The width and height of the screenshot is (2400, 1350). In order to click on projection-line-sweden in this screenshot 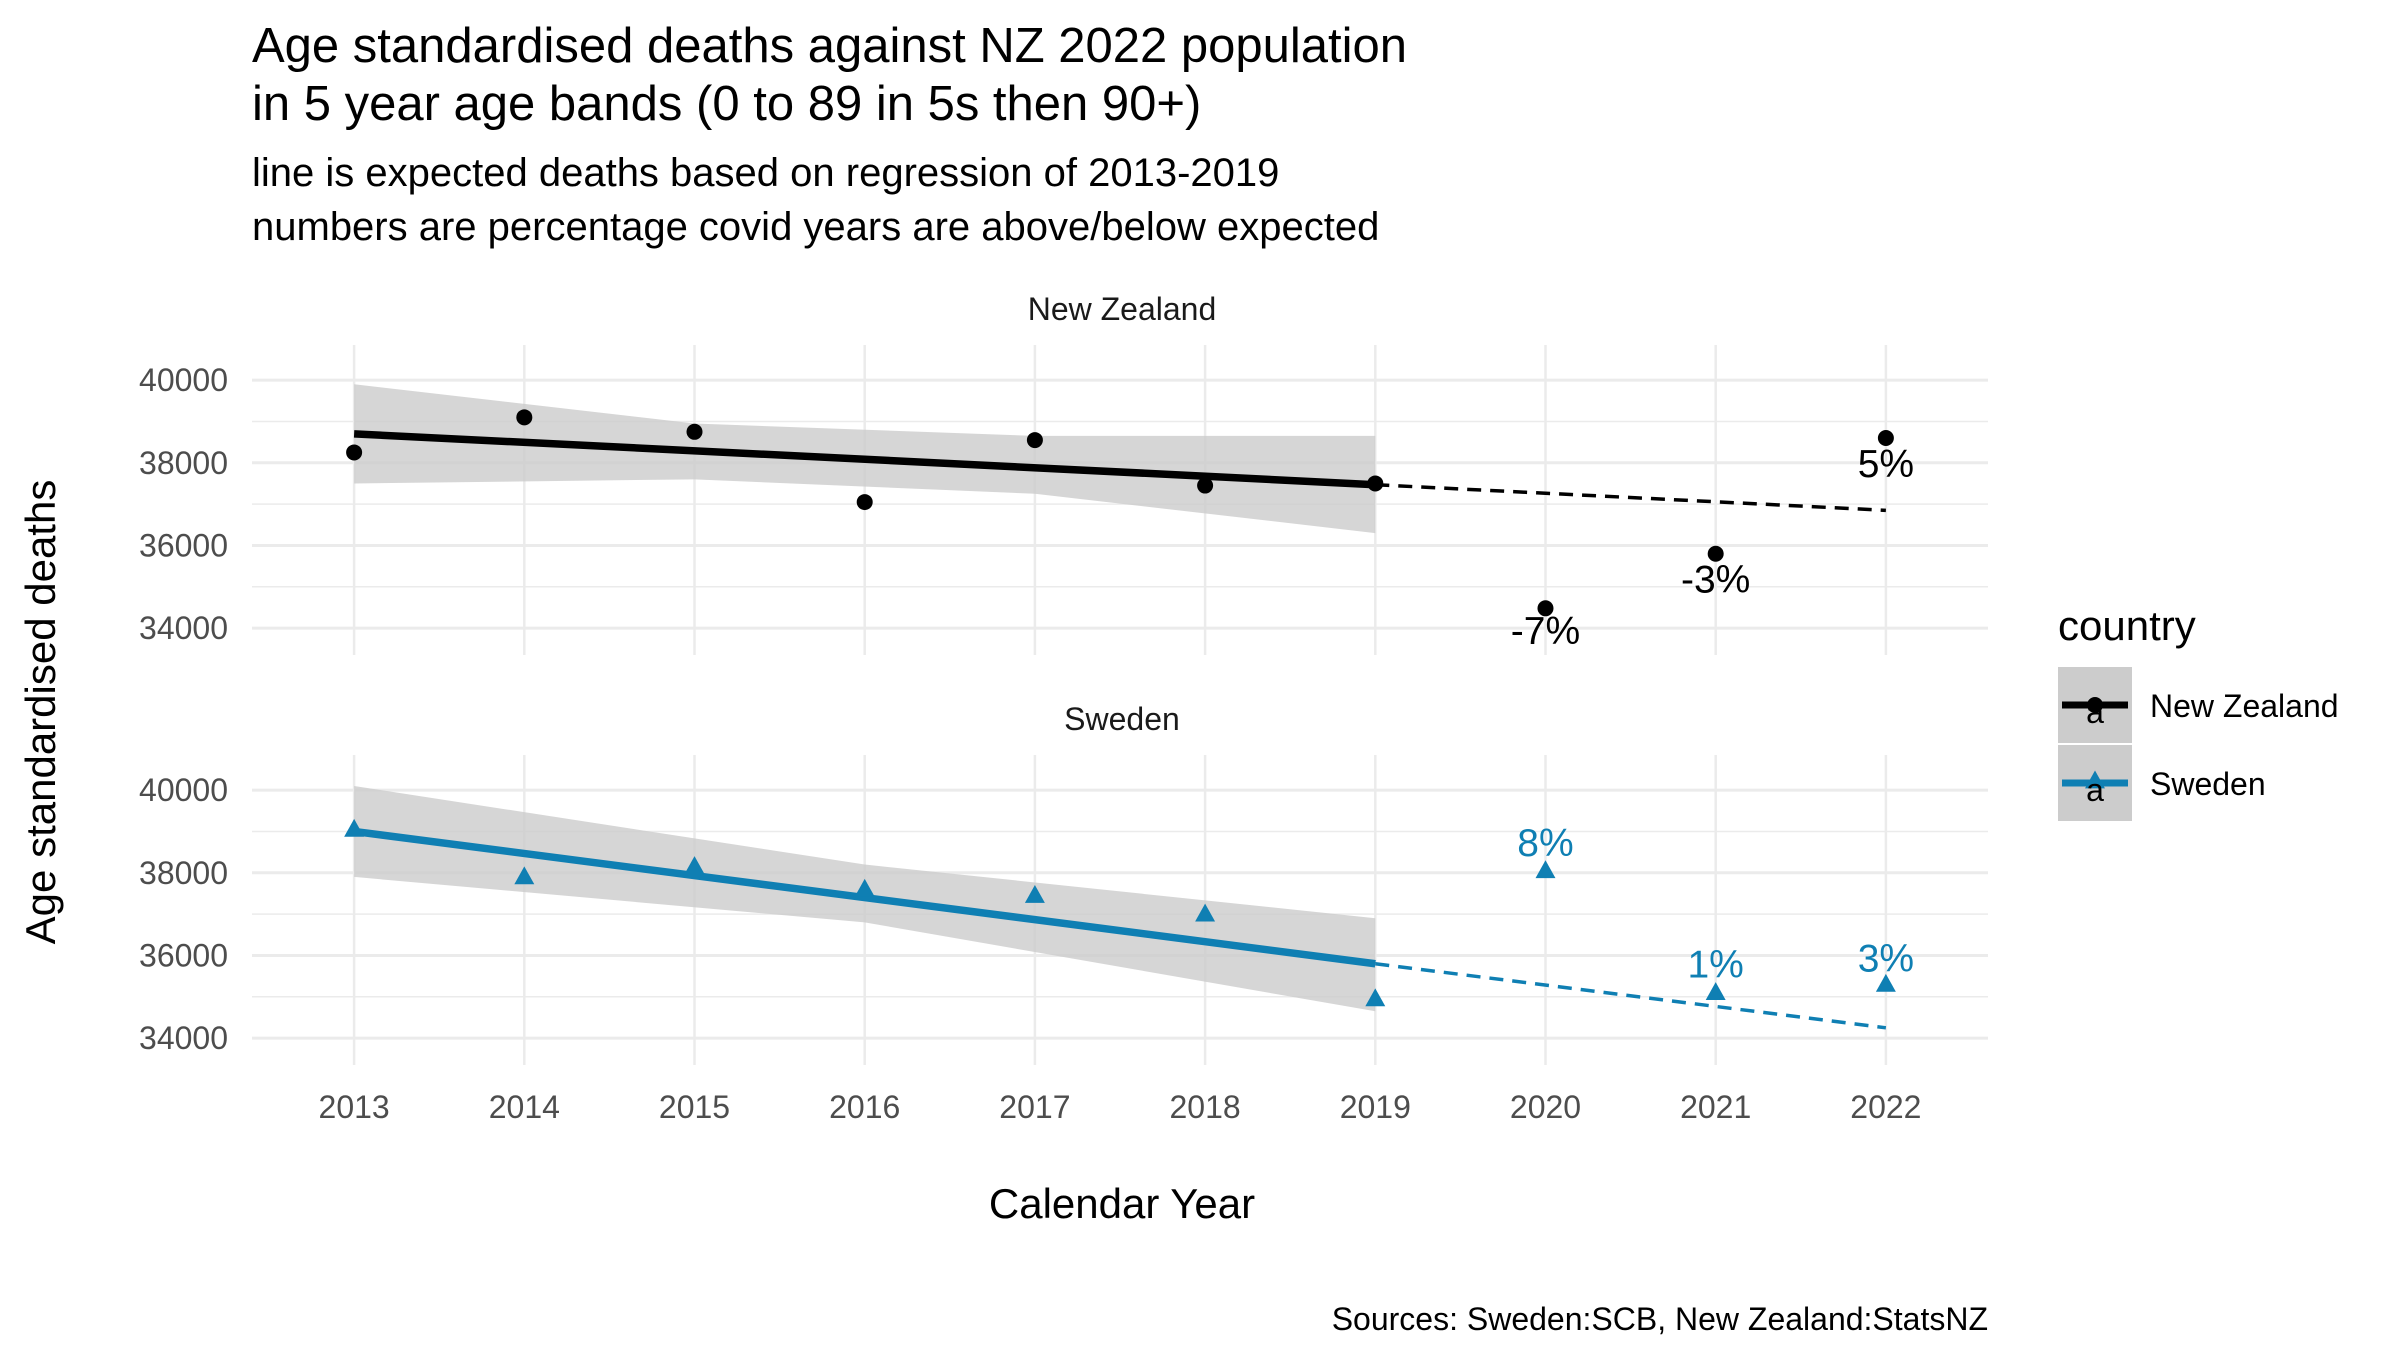, I will do `click(1631, 995)`.